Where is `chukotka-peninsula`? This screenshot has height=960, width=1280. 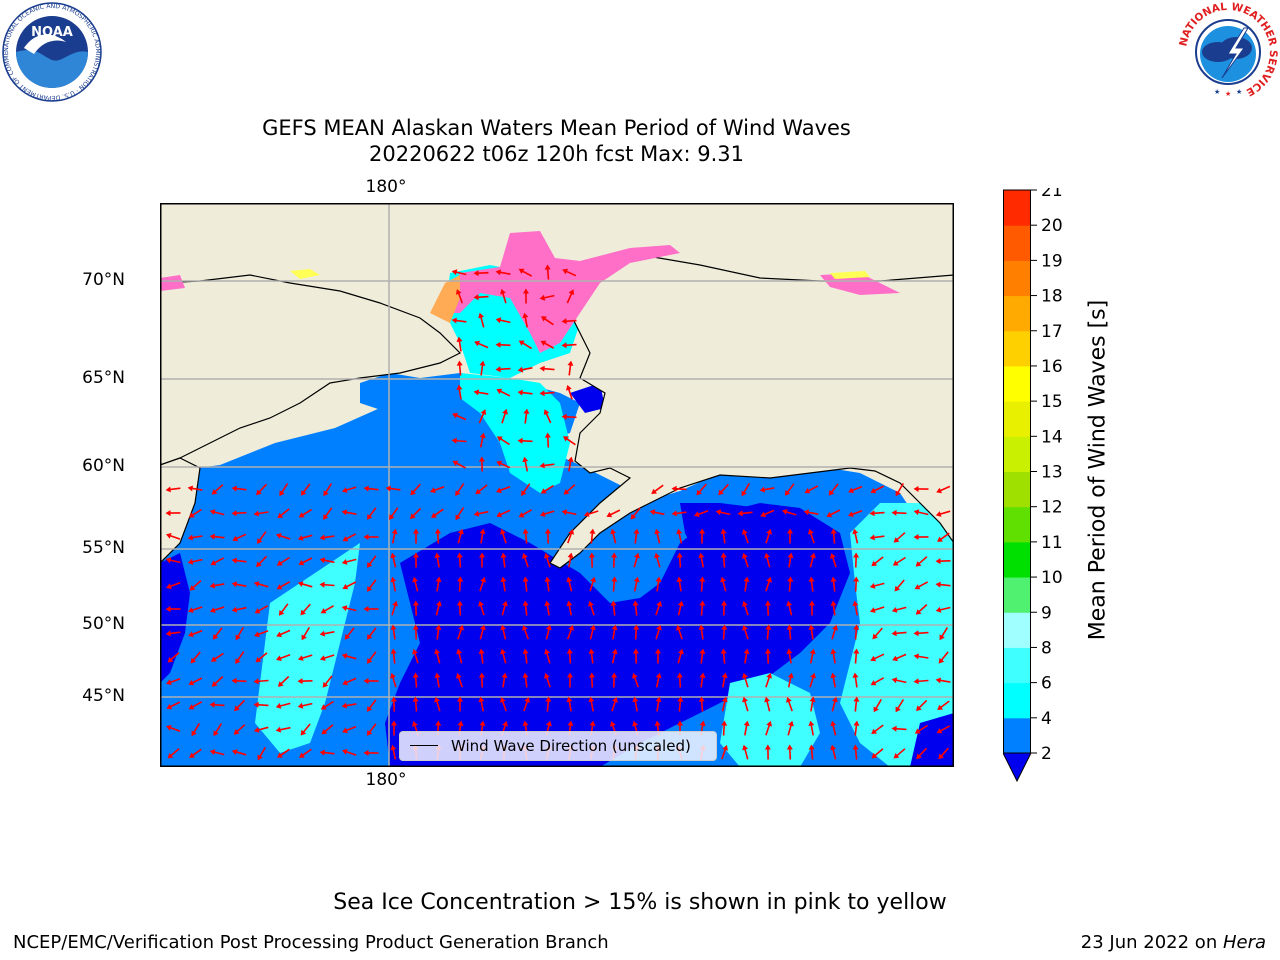
chukotka-peninsula is located at coordinates (311, 370).